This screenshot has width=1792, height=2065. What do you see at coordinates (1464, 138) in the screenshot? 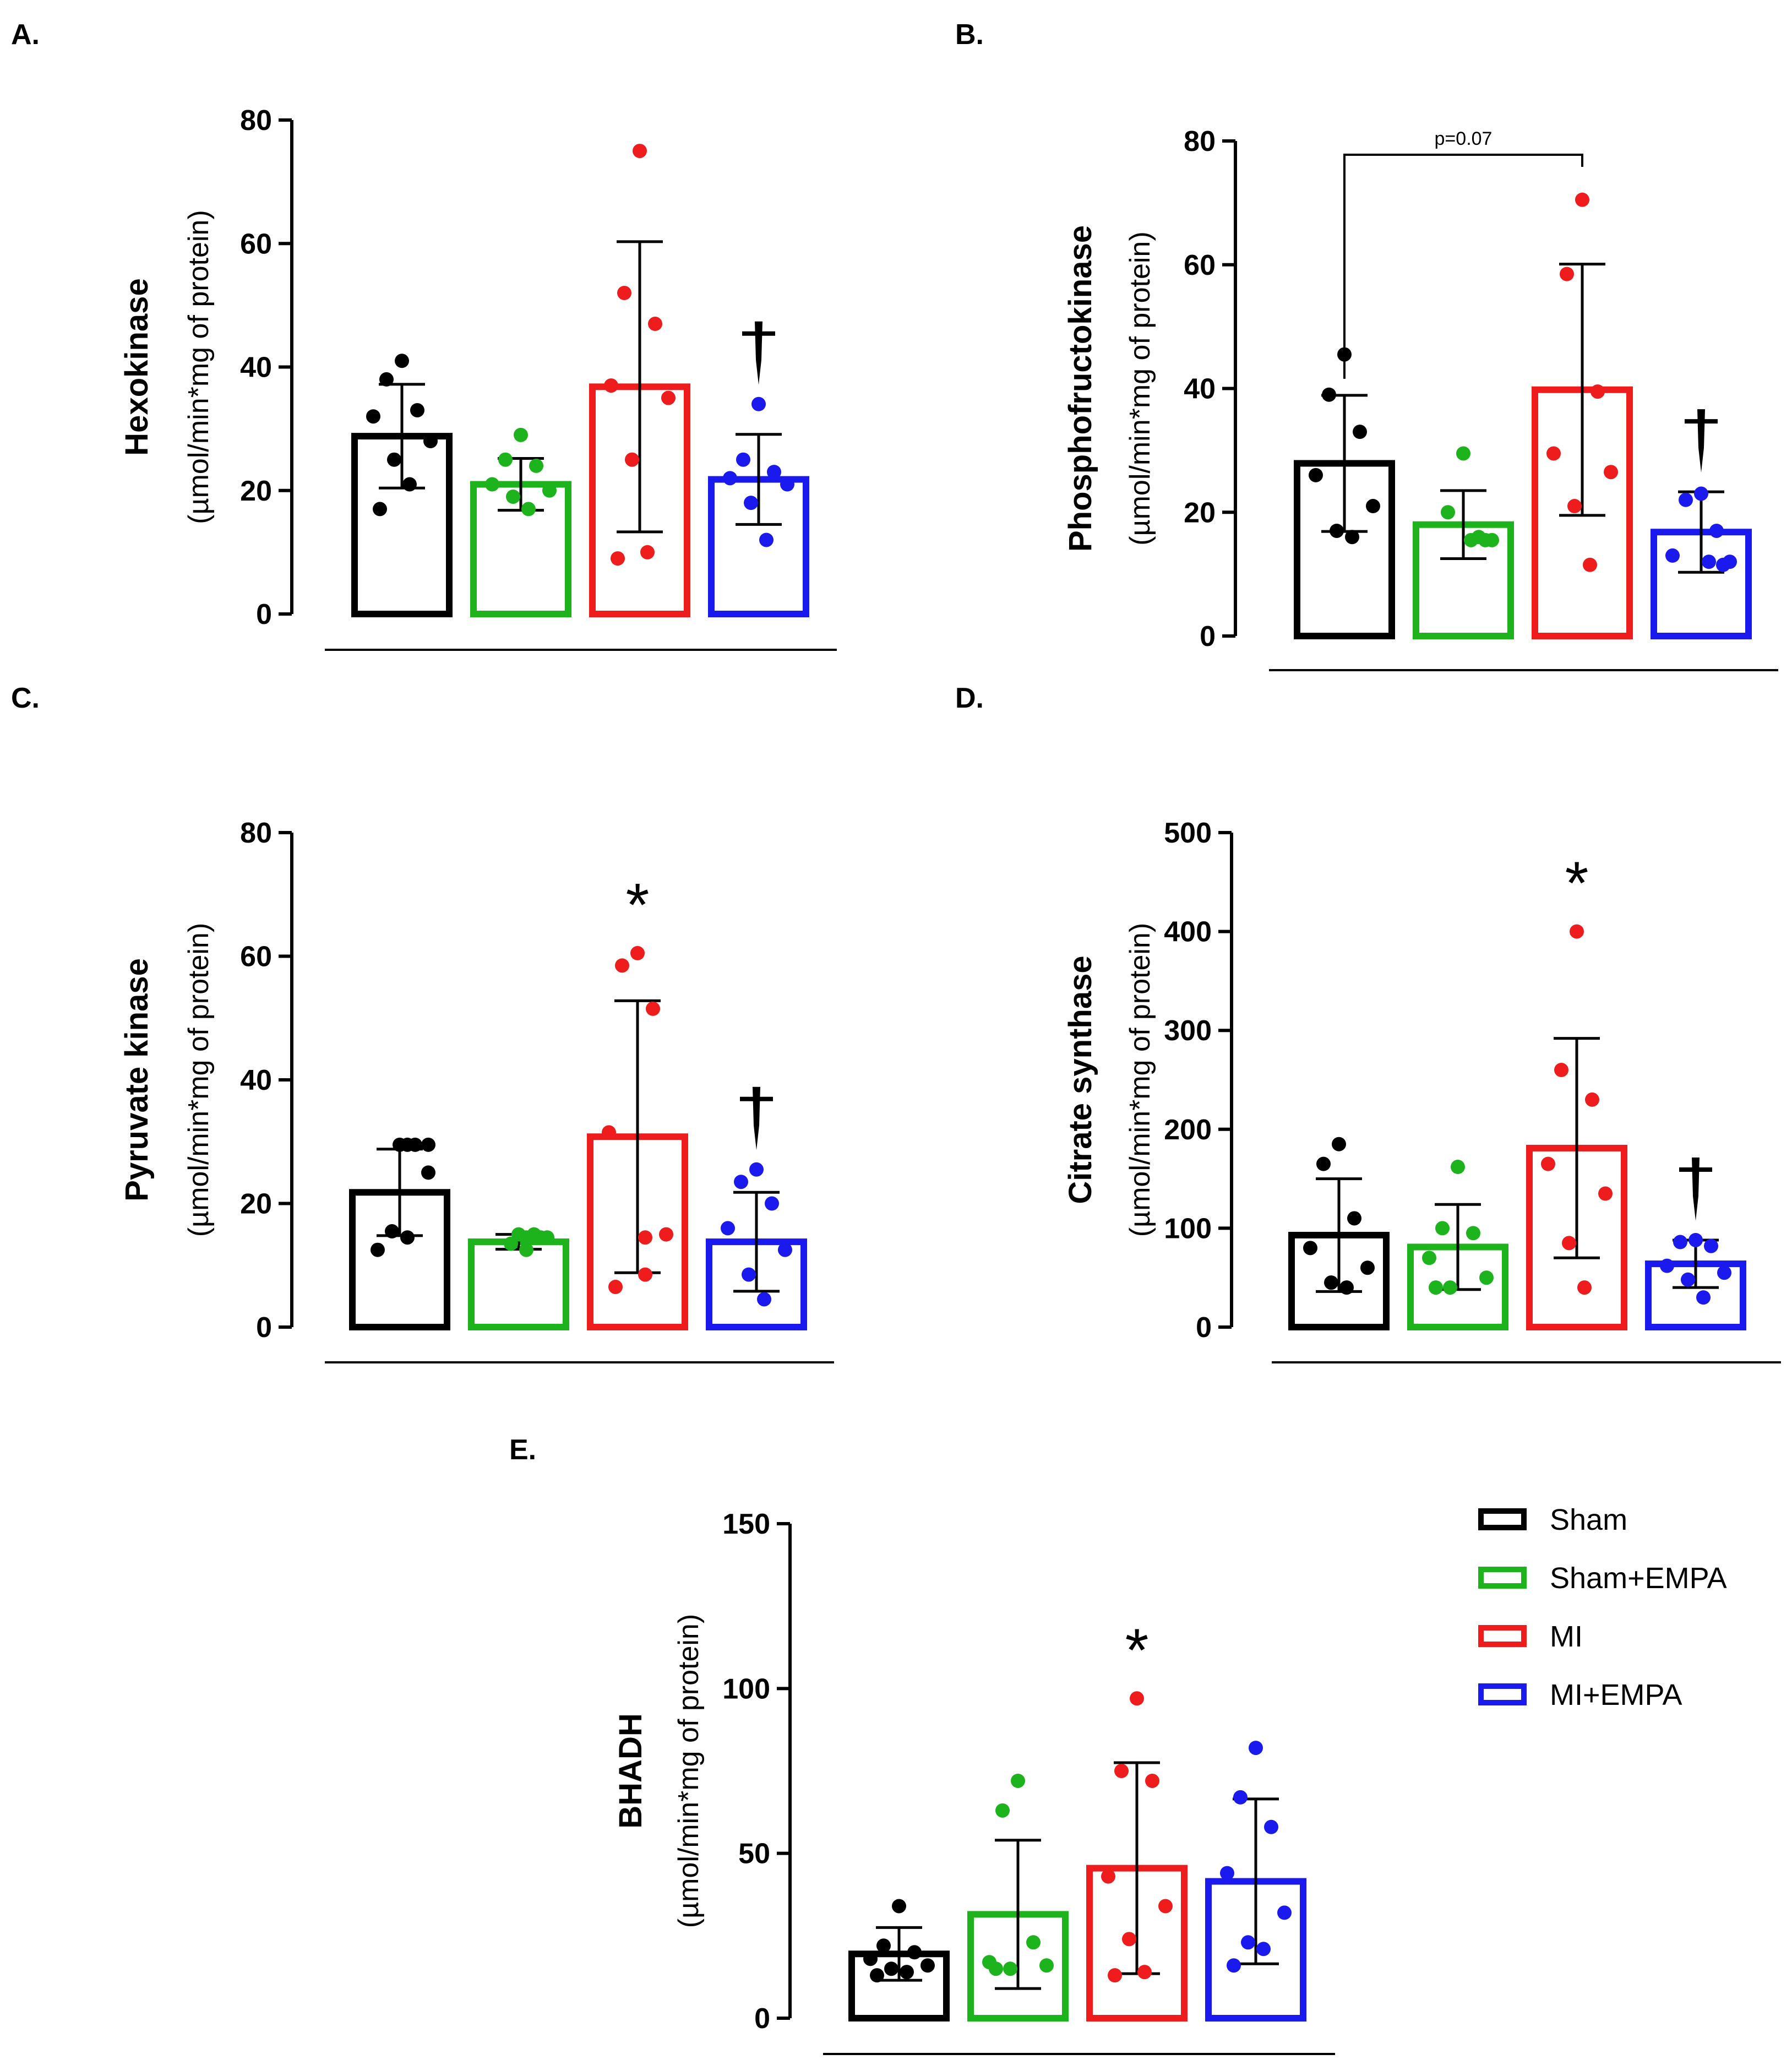
I see `bracket-label: p=0.07` at bounding box center [1464, 138].